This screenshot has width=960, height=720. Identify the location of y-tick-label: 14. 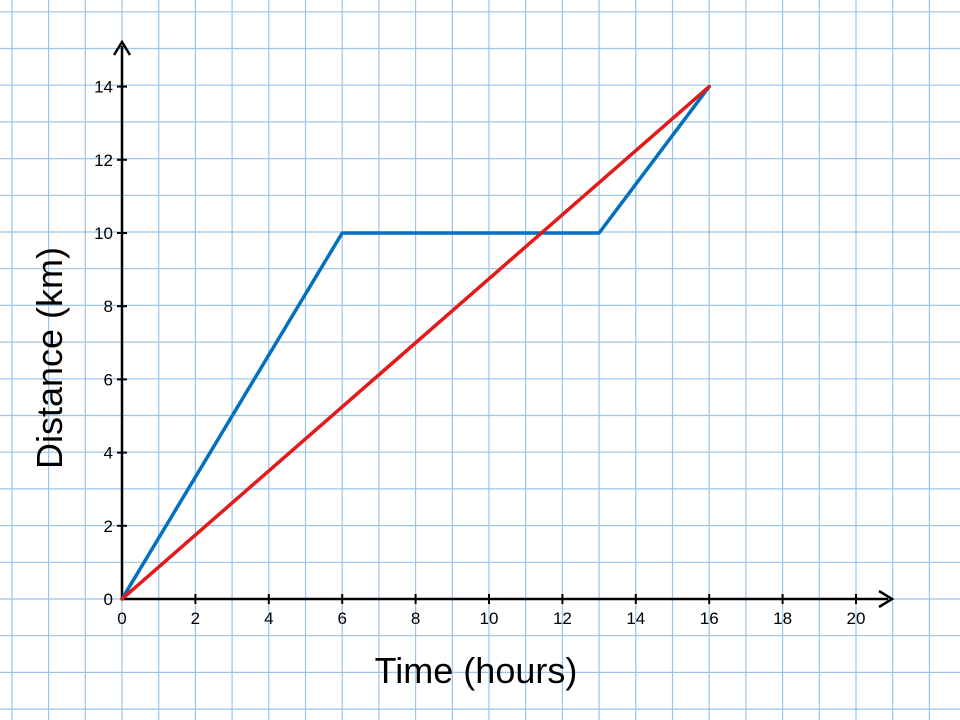
(103, 87).